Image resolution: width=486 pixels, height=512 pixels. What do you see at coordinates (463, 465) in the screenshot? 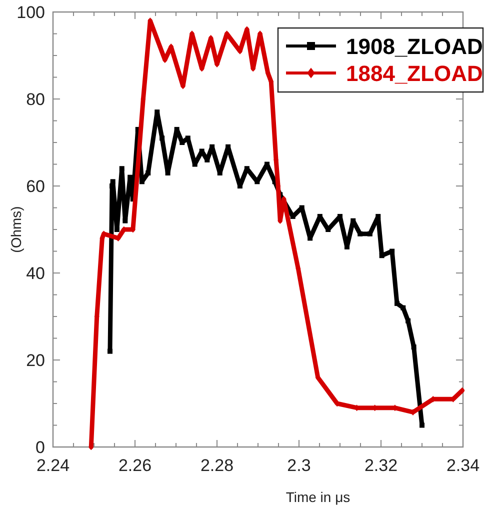
I see `x-tick-label: 2.34` at bounding box center [463, 465].